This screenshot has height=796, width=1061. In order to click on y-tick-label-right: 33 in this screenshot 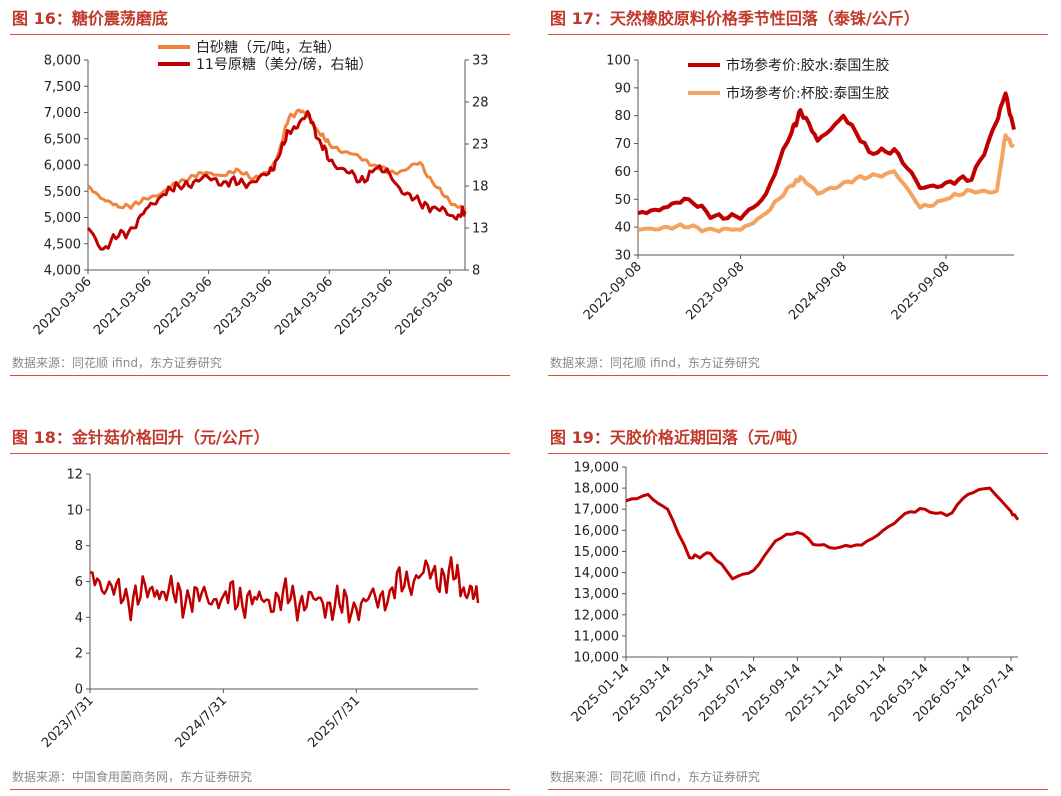, I will do `click(480, 61)`.